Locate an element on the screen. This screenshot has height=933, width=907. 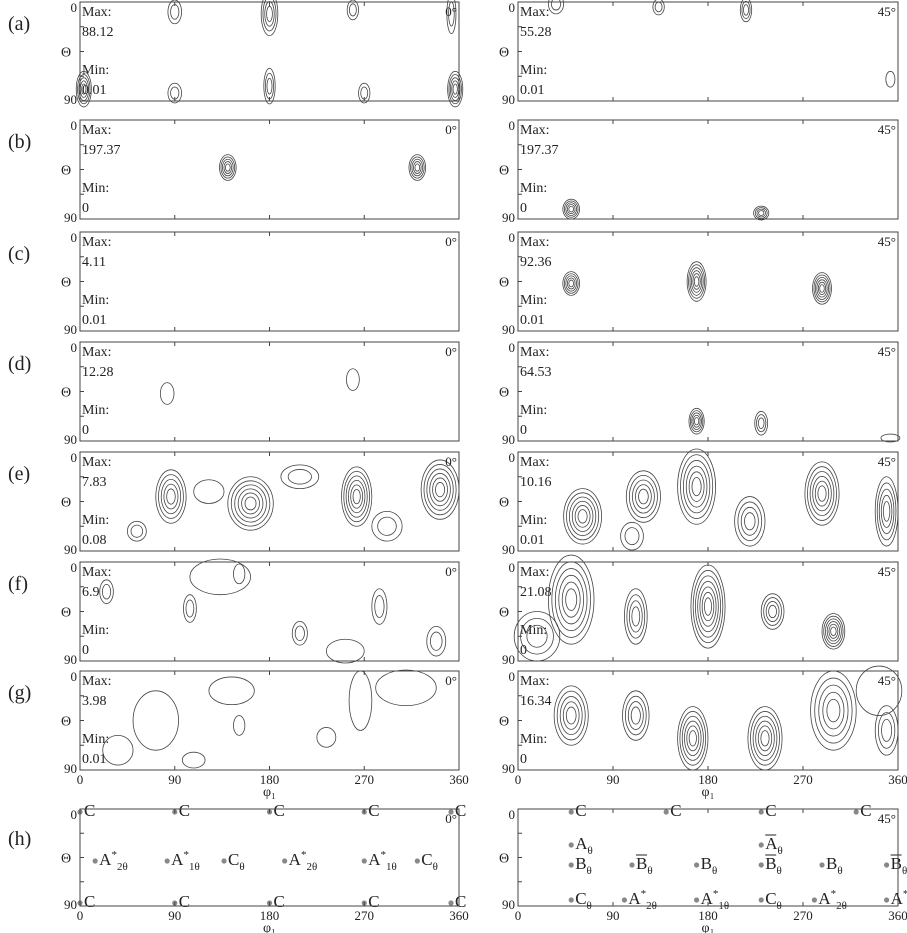
ideal-orientation-panel-left: C C C C CA*2θ A*1θ Cθ A*2θ A*1θ CθC C C C C is located at coordinates (271, 856).